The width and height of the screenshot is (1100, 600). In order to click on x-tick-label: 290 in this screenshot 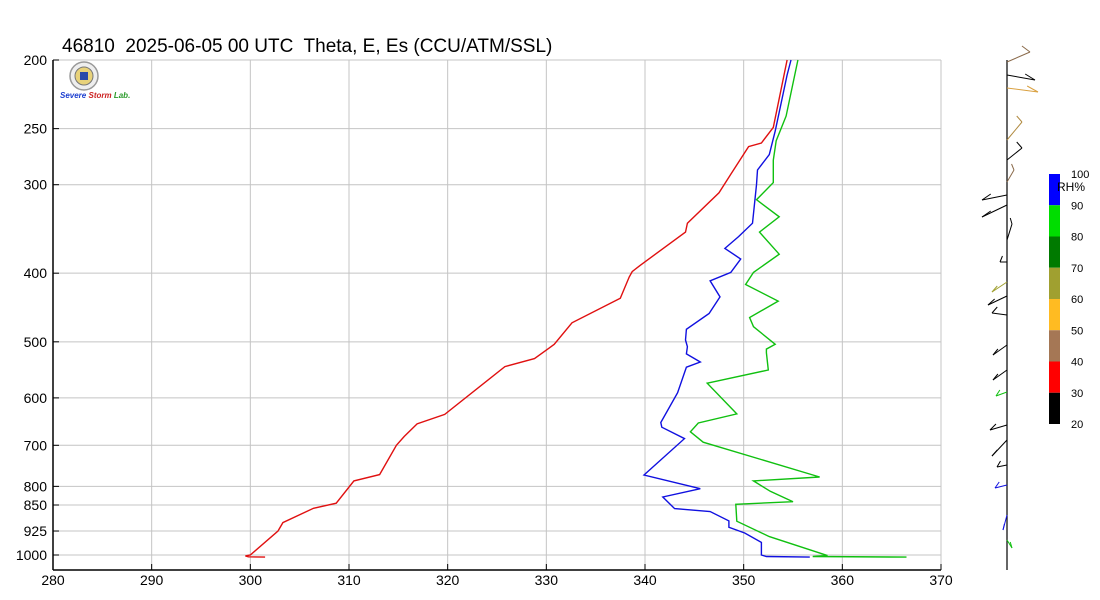, I will do `click(152, 580)`.